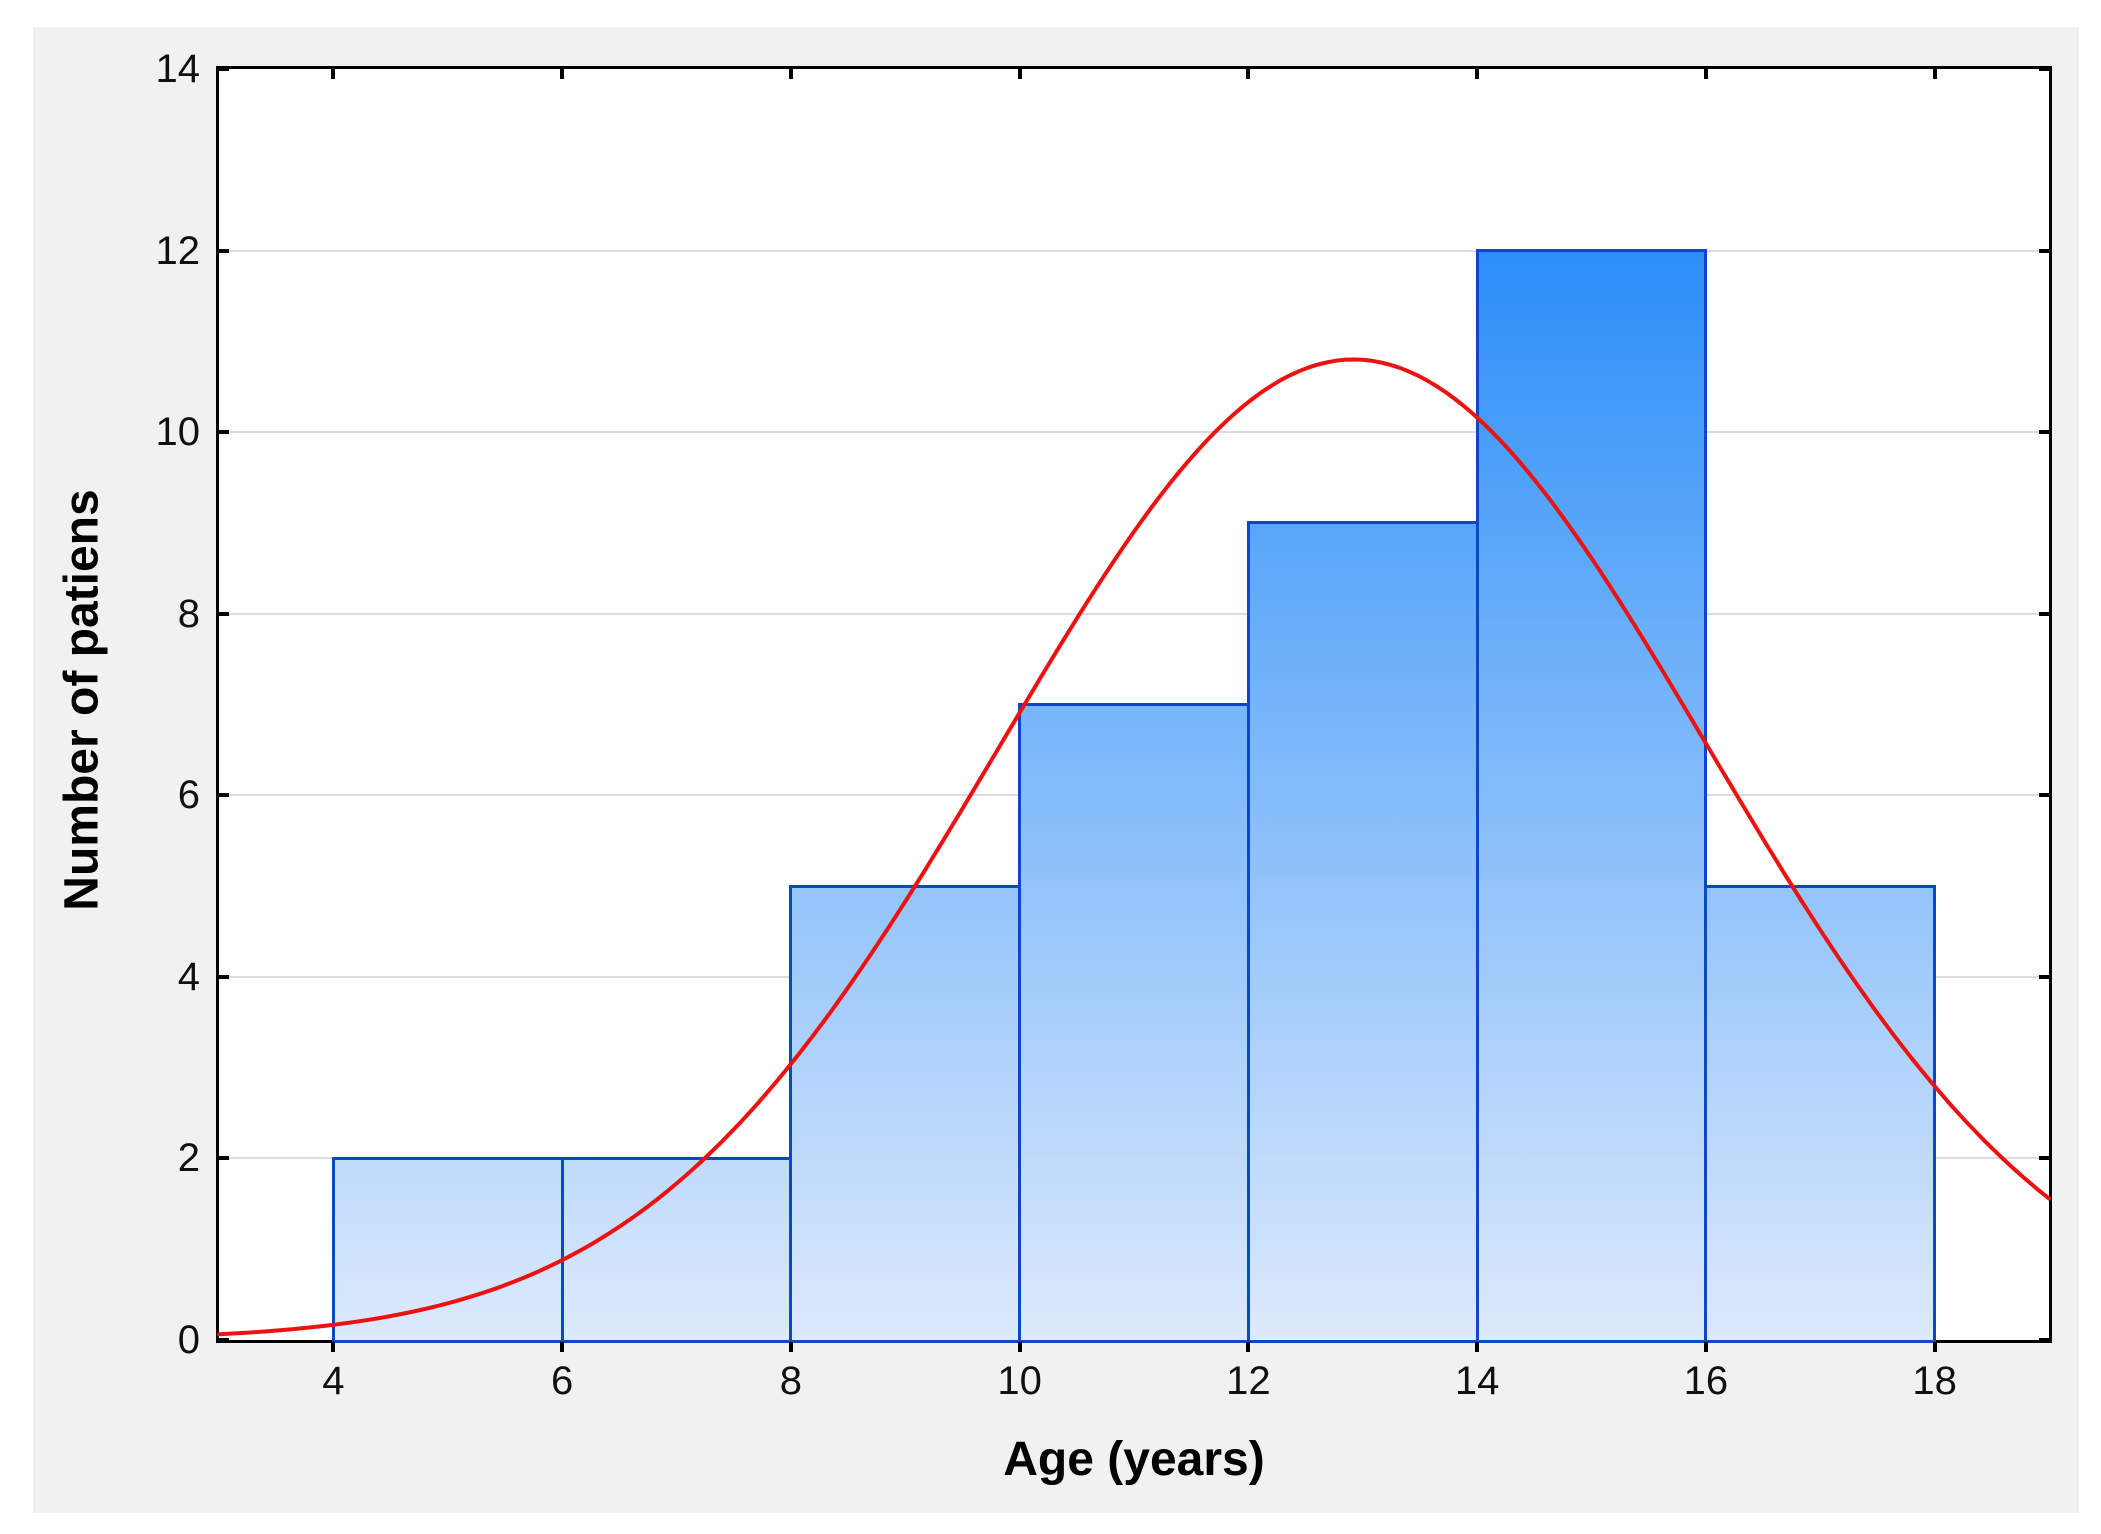 This screenshot has height=1534, width=2101. What do you see at coordinates (1134, 1459) in the screenshot?
I see `x-axis-title: Age (years)` at bounding box center [1134, 1459].